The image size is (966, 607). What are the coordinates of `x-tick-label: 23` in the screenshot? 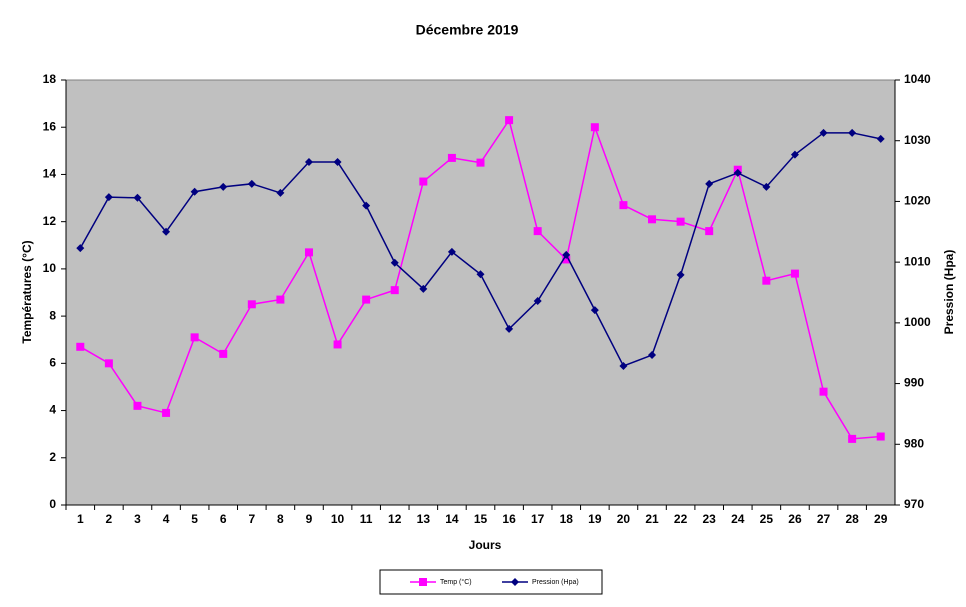 It's located at (710, 519).